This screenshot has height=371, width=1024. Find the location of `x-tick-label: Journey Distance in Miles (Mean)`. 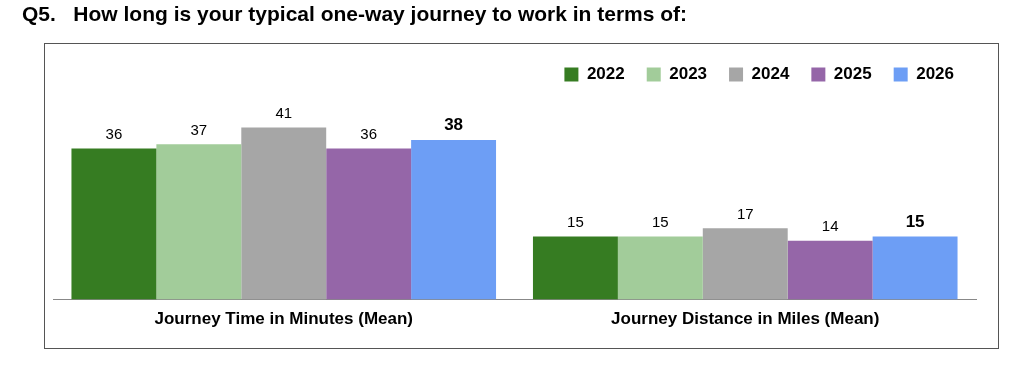

x-tick-label: Journey Distance in Miles (Mean) is located at coordinates (745, 319).